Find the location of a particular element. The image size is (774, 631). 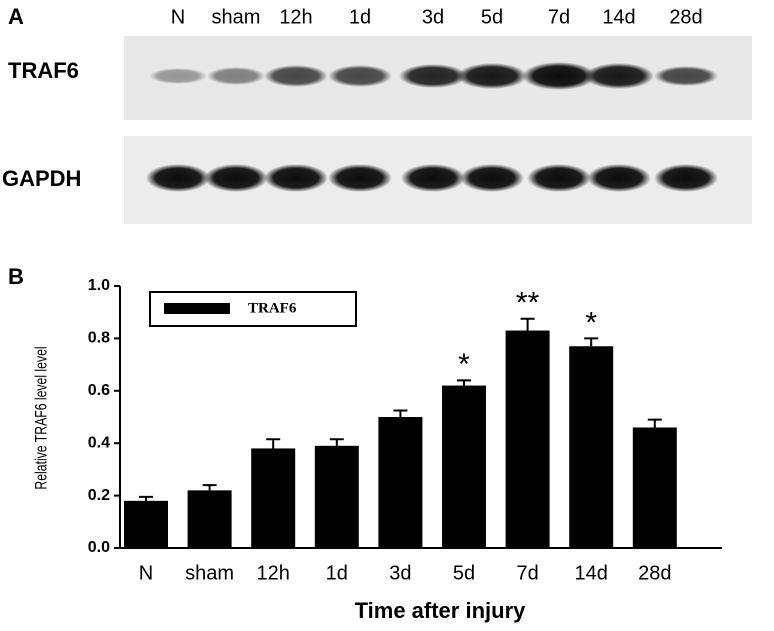

x-axis-title: Time after injury is located at coordinates (441, 610).